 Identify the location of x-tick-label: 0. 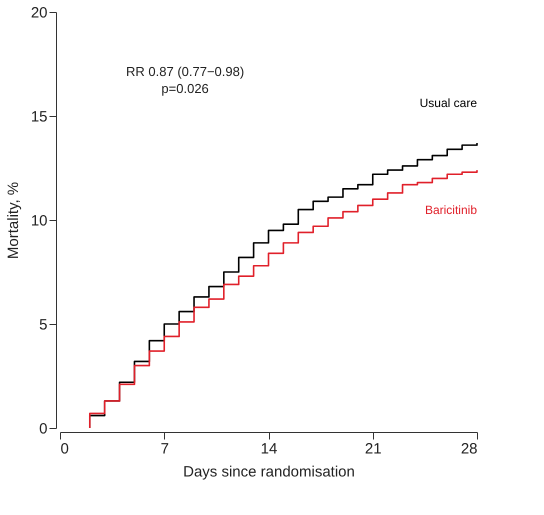
(64, 449).